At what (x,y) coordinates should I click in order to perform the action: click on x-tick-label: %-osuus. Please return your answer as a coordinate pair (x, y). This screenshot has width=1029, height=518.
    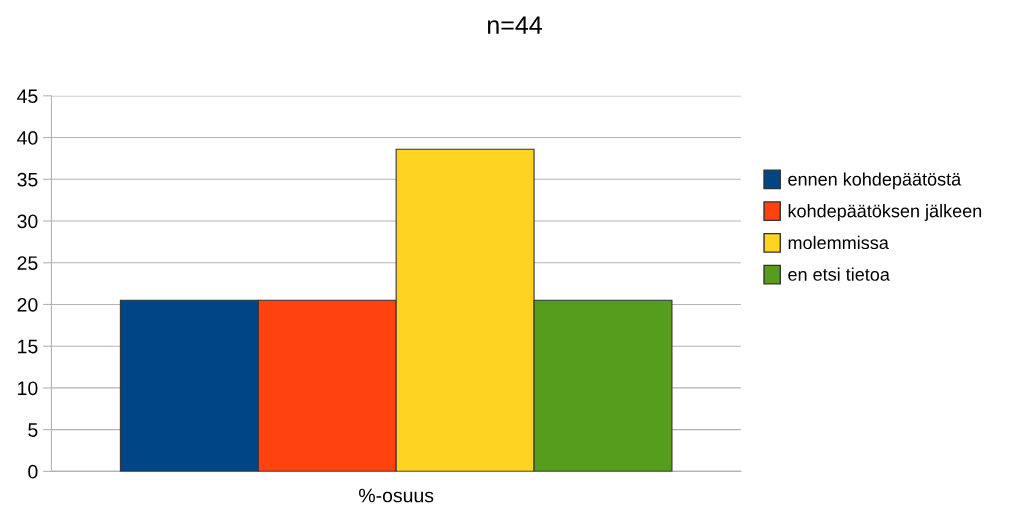
    Looking at the image, I should click on (396, 495).